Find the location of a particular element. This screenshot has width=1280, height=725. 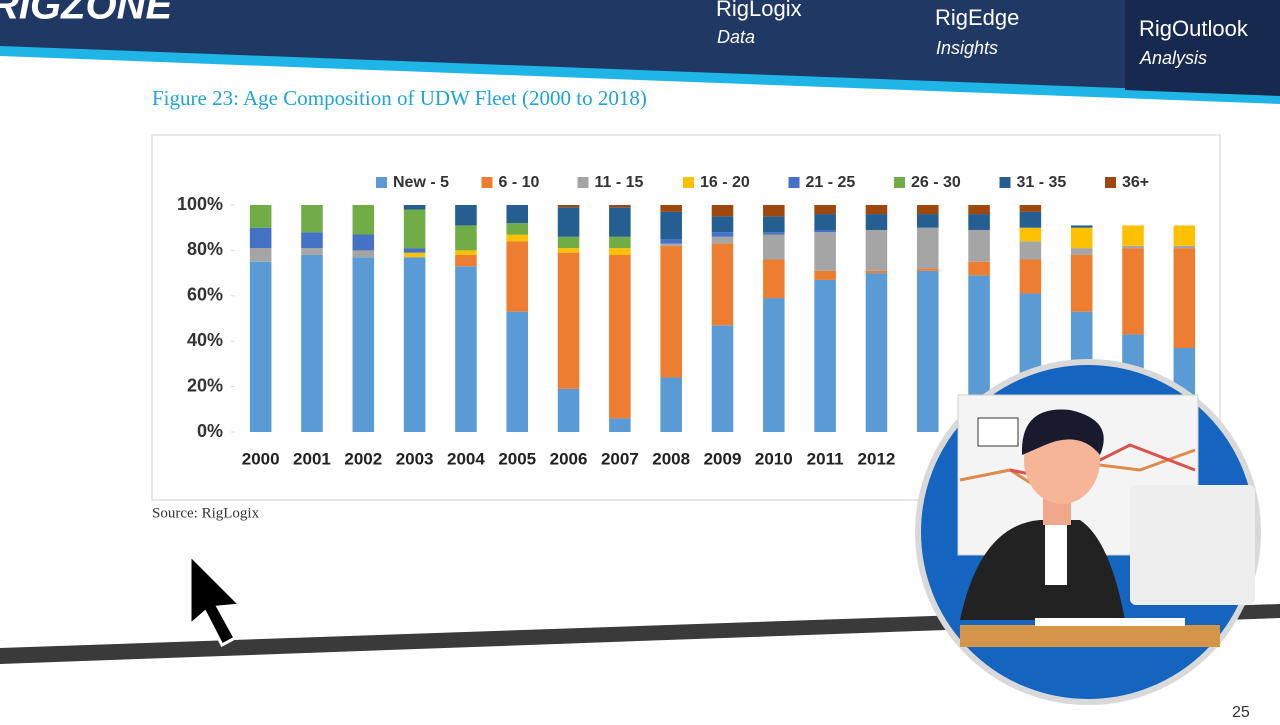

legend-label: New - 5 is located at coordinates (421, 182).